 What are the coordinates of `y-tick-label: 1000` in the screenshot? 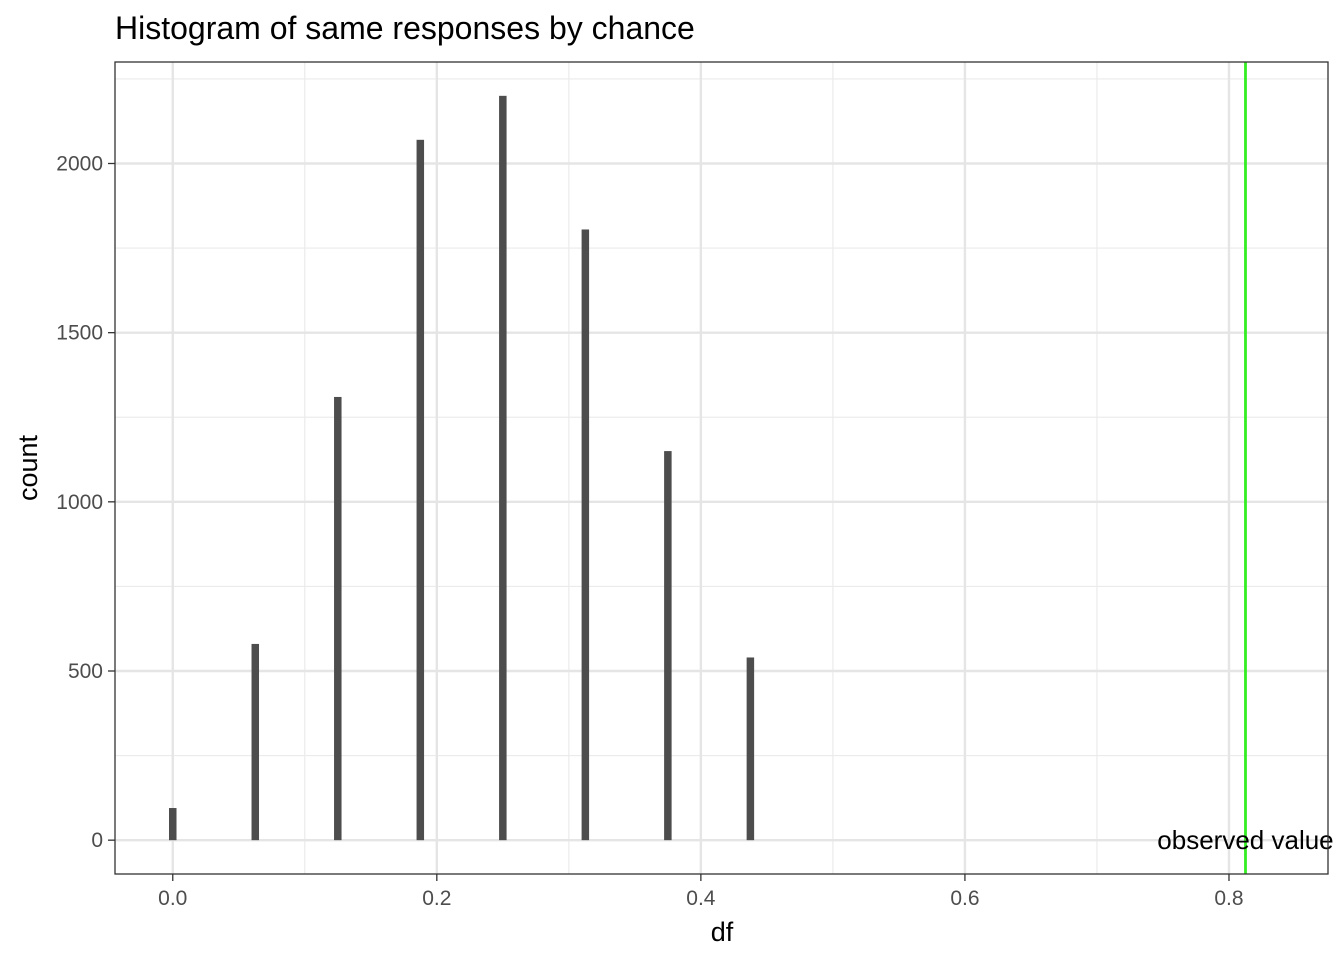 It's located at (79, 502).